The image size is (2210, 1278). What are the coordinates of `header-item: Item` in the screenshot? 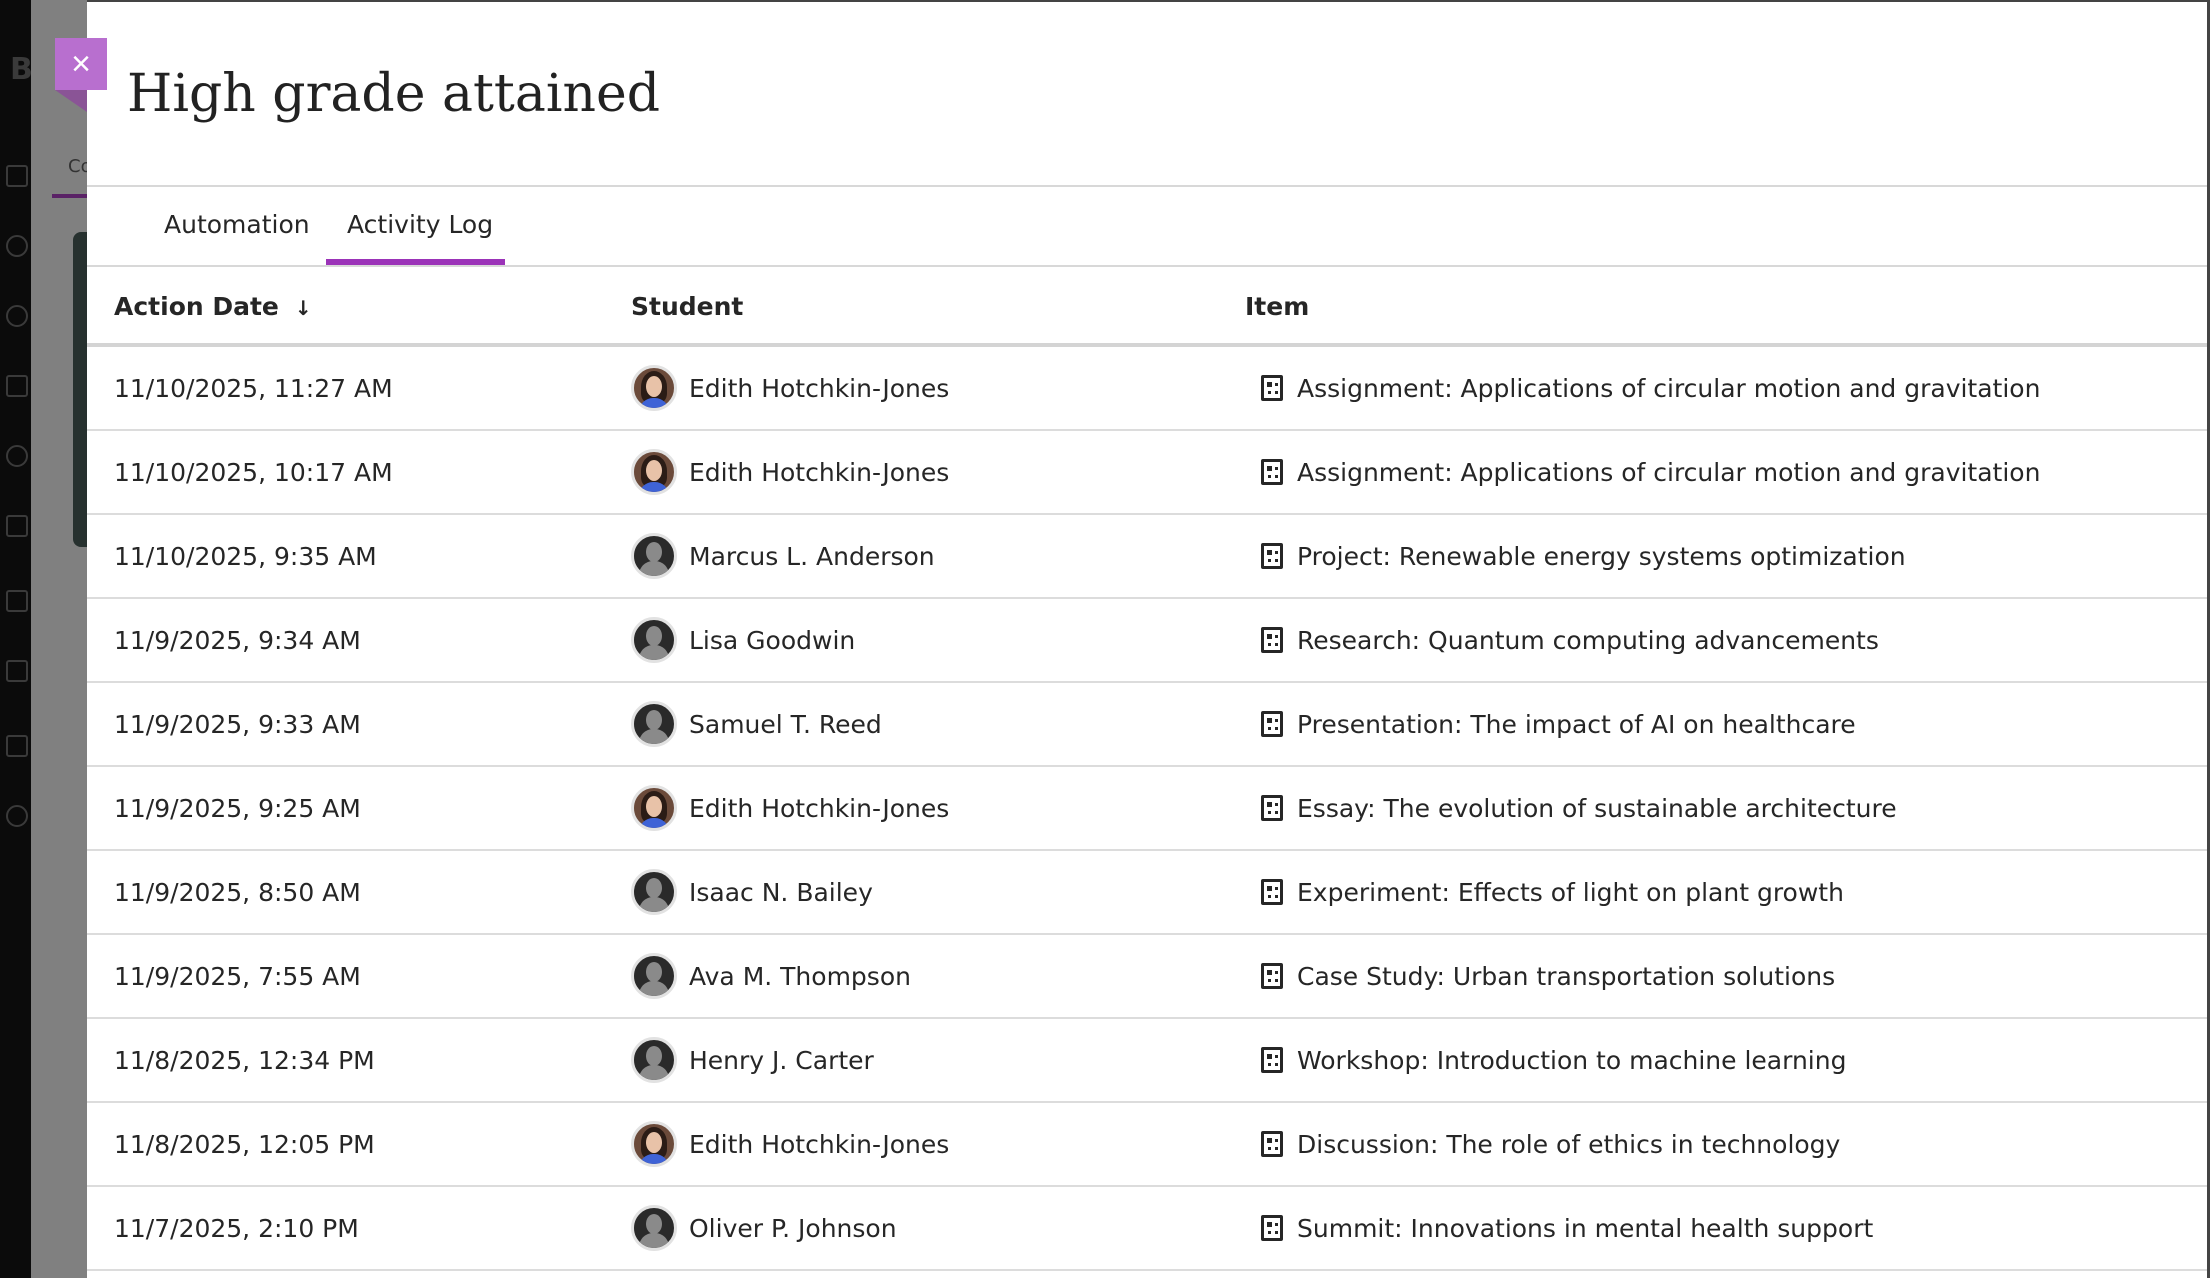 It's located at (1277, 306).